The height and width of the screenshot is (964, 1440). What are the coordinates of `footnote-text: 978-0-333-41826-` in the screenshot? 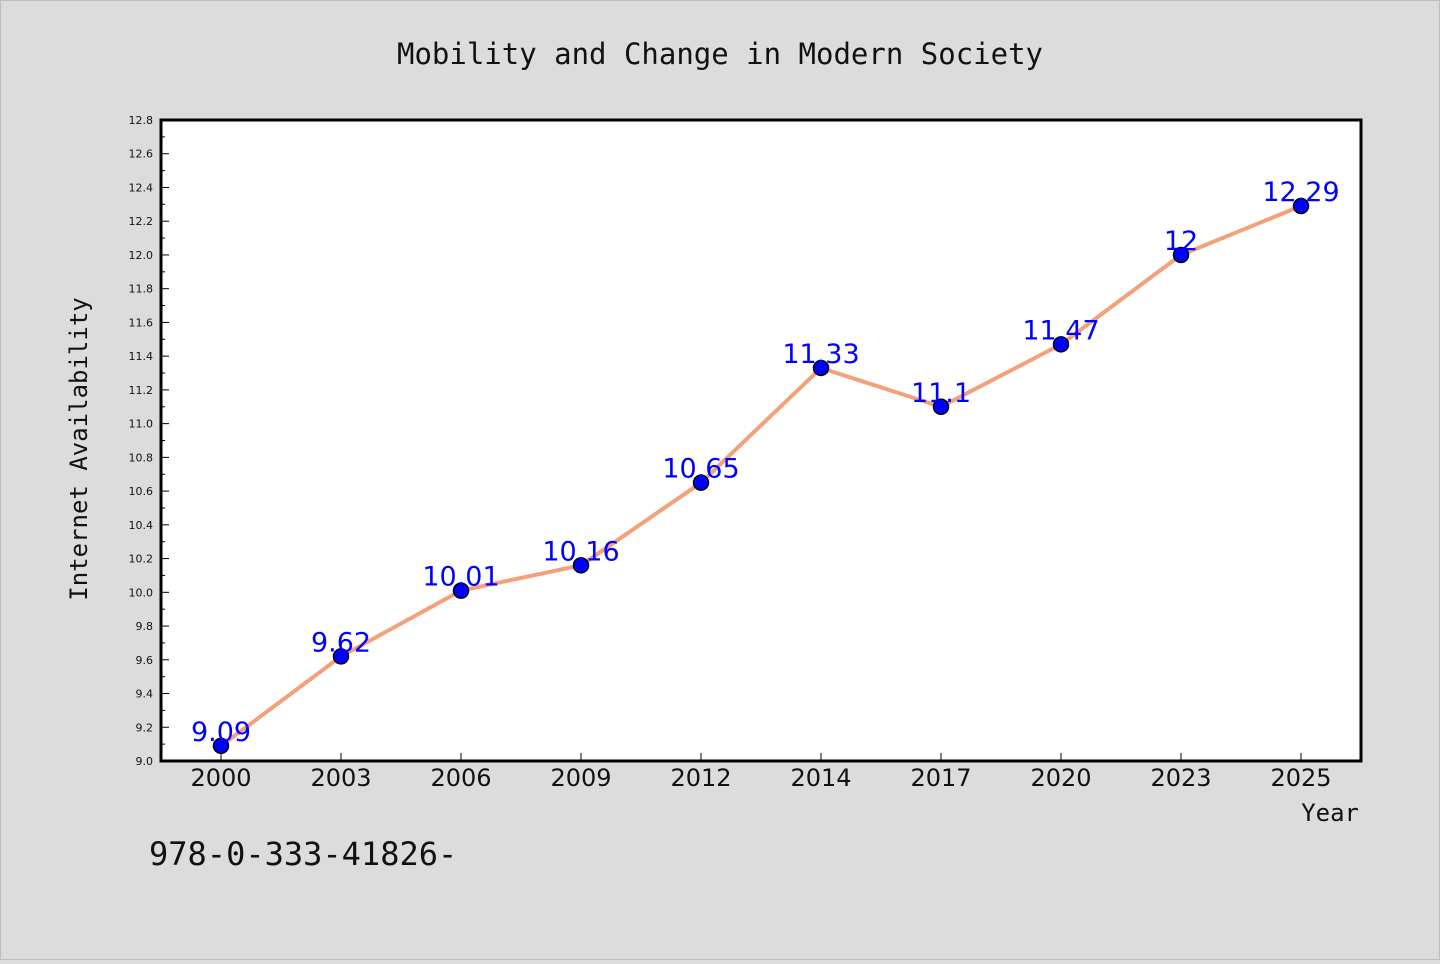 It's located at (303, 854).